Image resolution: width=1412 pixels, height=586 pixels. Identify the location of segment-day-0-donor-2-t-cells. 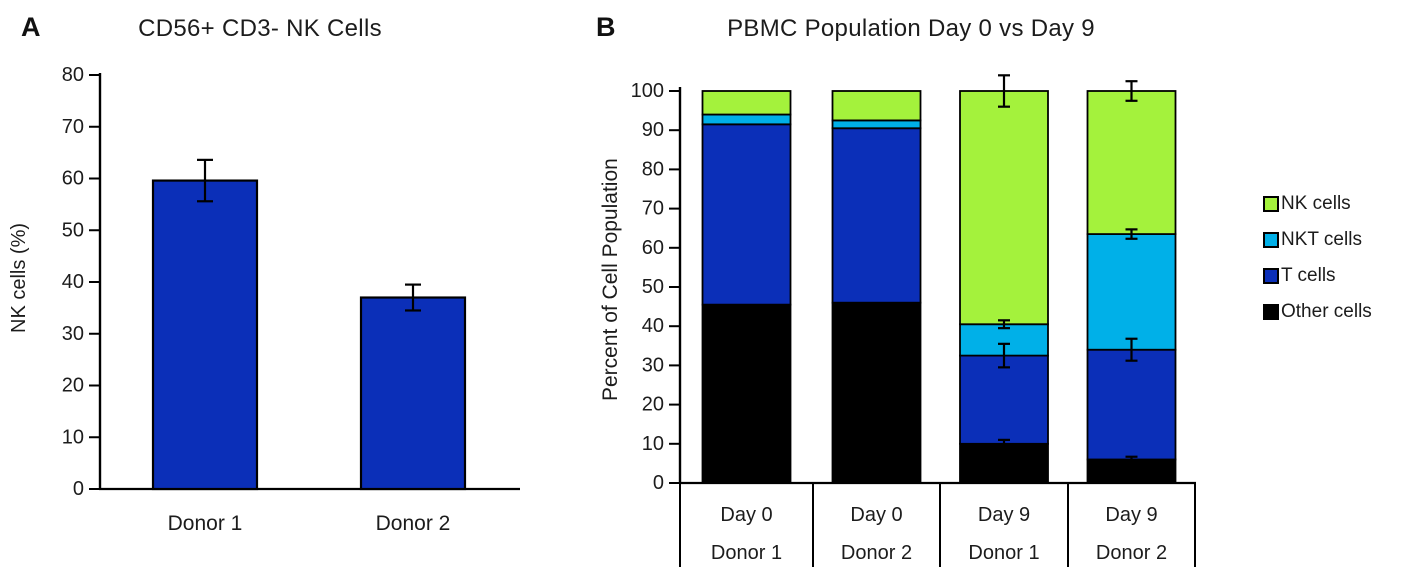
(876, 215).